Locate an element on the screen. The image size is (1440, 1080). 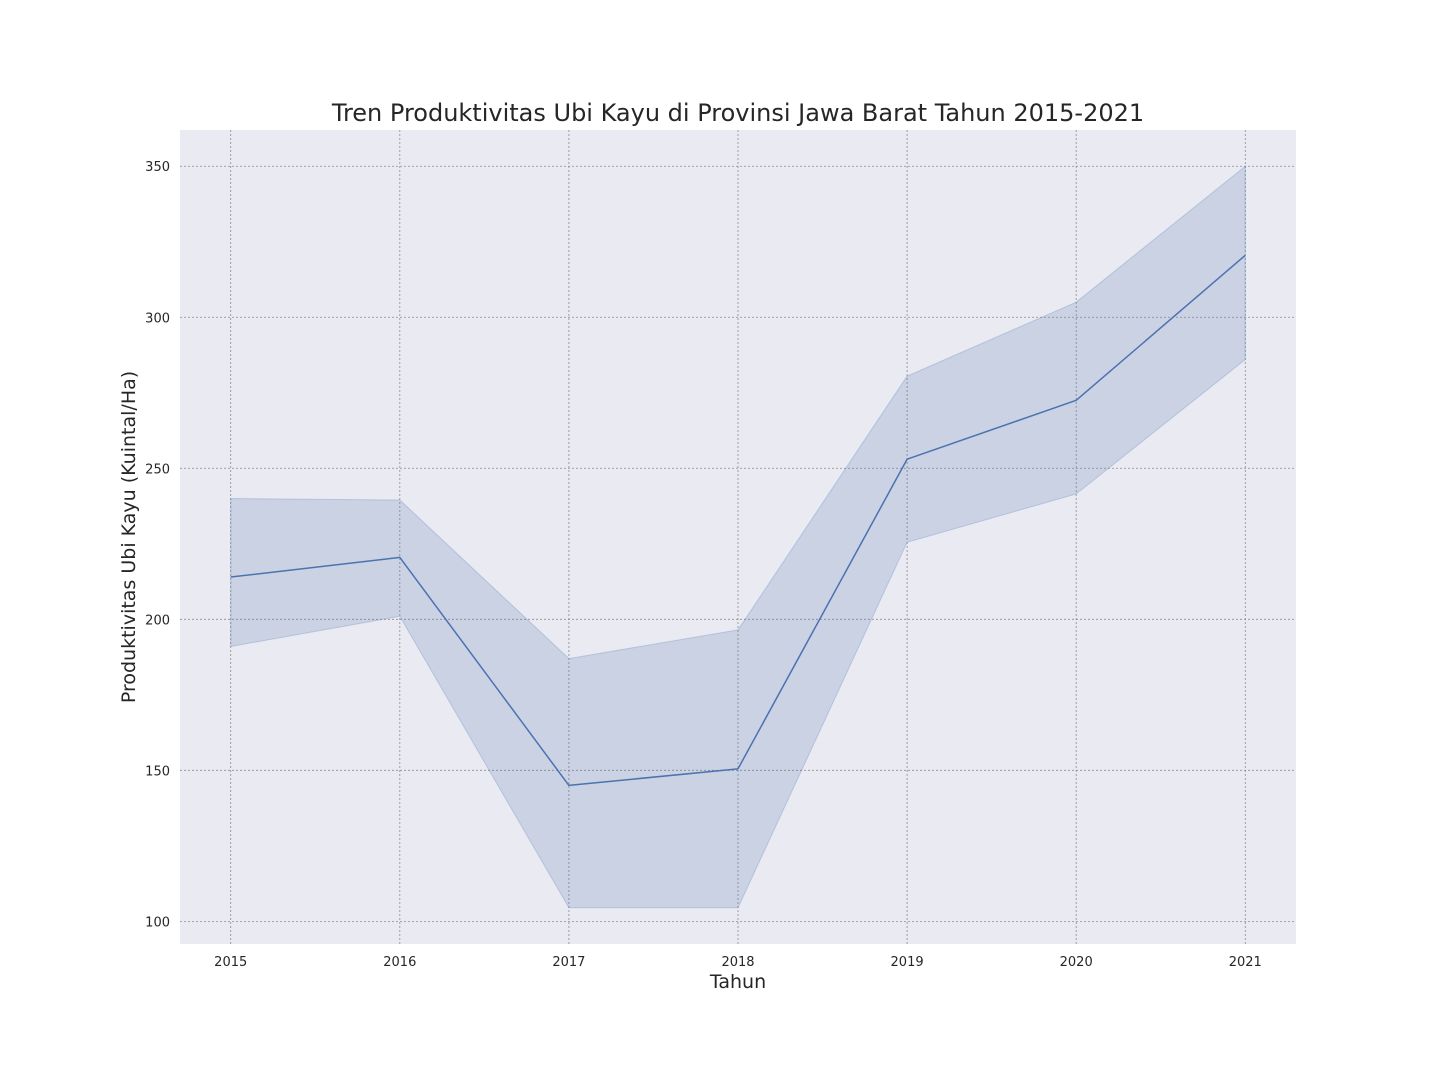
y-tick-label: 300 is located at coordinates (157, 318).